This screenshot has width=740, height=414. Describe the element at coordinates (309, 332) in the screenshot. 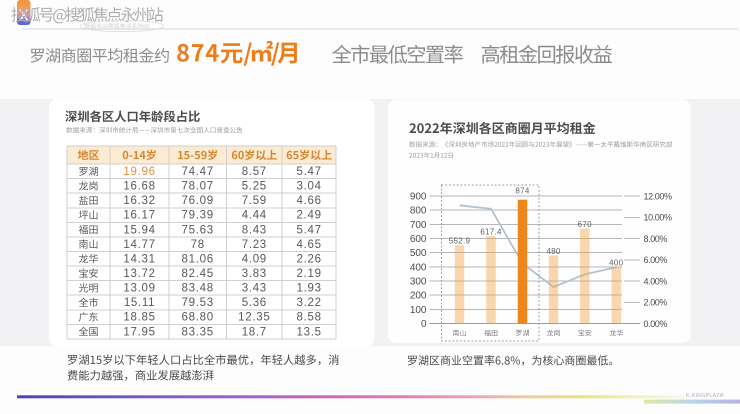

I see `svg-text: 13.5` at that location.